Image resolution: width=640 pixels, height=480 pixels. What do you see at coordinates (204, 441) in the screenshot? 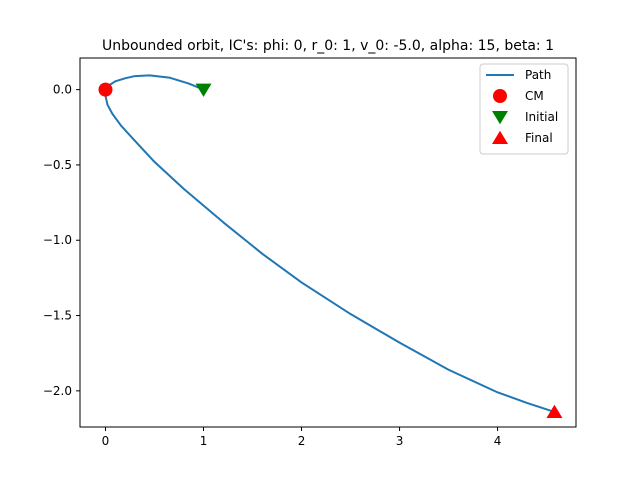
I see `x-tick-label: 1` at bounding box center [204, 441].